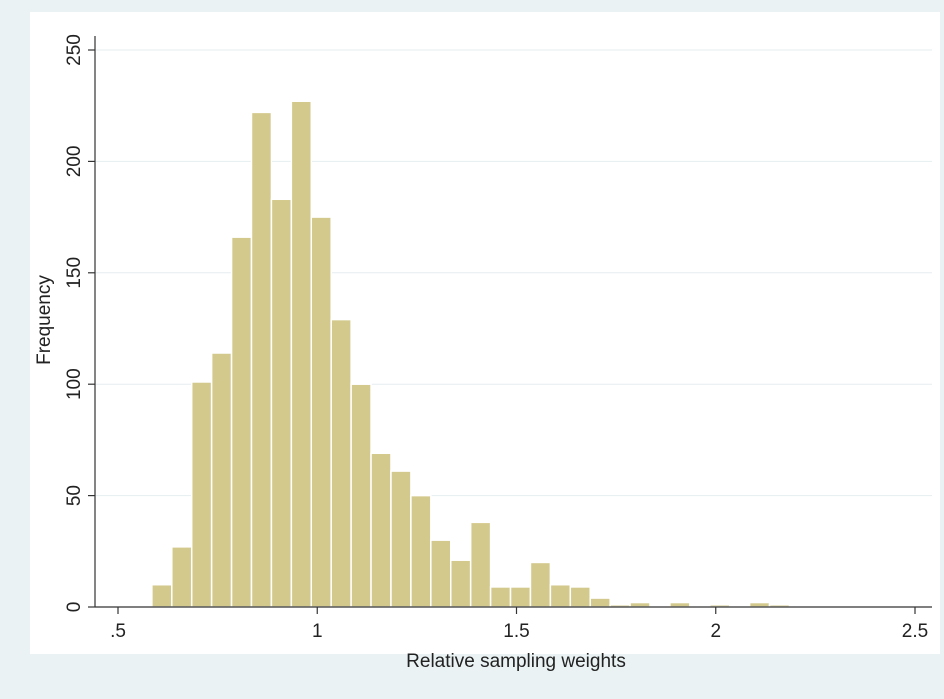 The height and width of the screenshot is (699, 944). What do you see at coordinates (715, 631) in the screenshot?
I see `x-tick-label: 2` at bounding box center [715, 631].